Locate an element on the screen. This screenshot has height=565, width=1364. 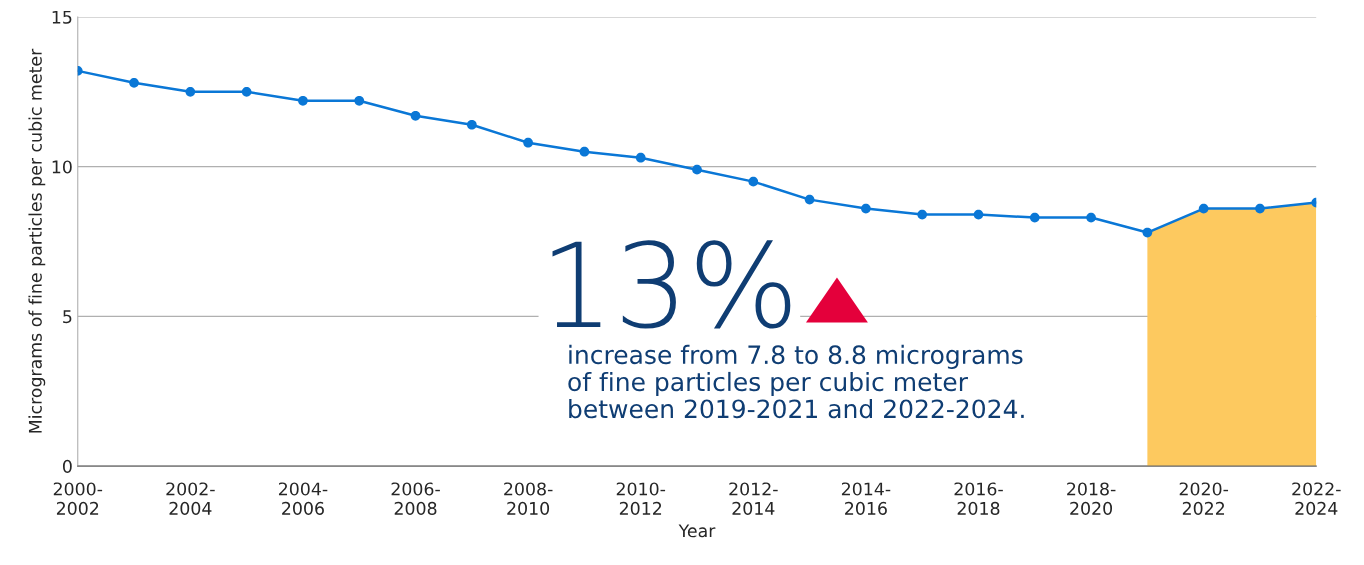
y-tick-label: 15 is located at coordinates (62, 17).